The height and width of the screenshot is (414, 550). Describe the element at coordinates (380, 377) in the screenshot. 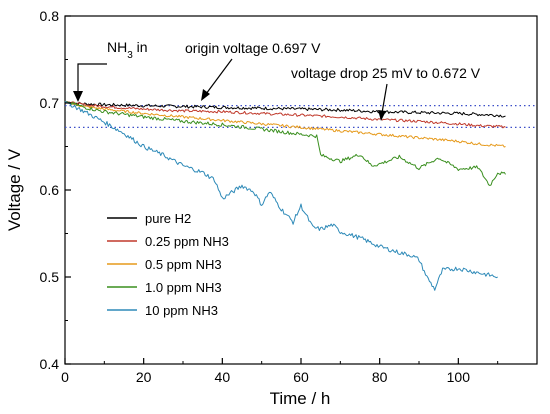

I see `x-tick-label: 80` at that location.